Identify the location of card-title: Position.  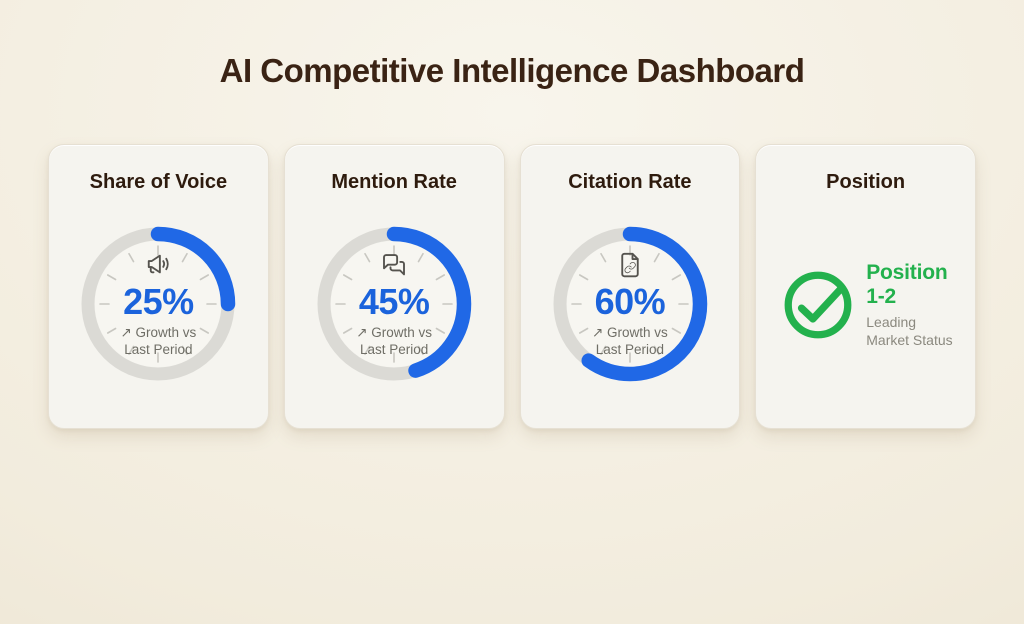
(866, 182).